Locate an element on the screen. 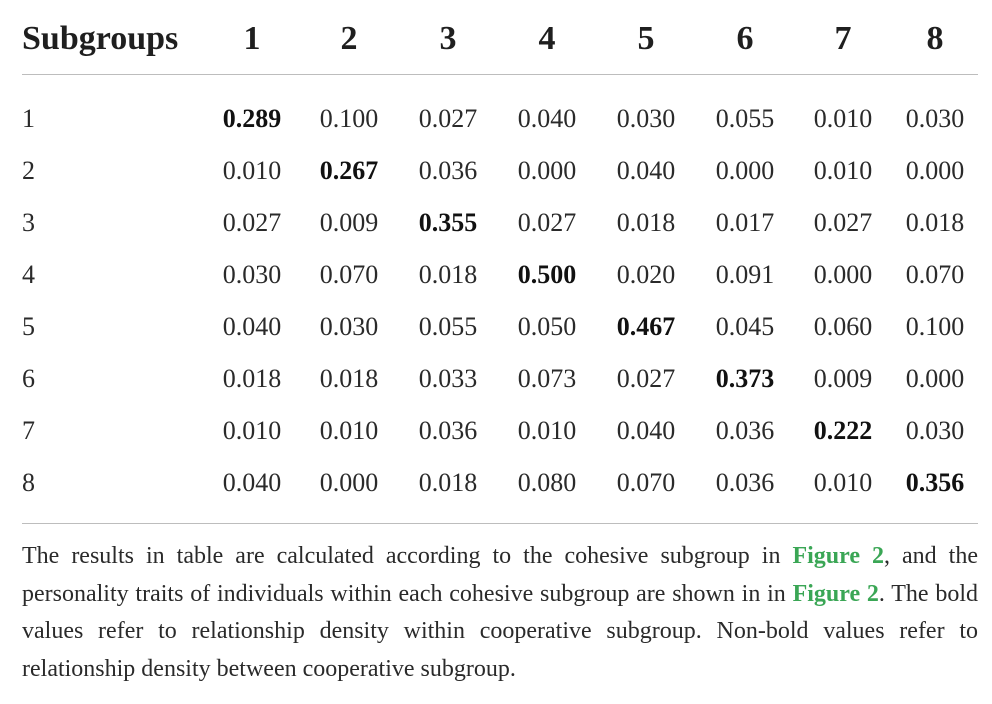  row-label: 2 is located at coordinates (28, 170).